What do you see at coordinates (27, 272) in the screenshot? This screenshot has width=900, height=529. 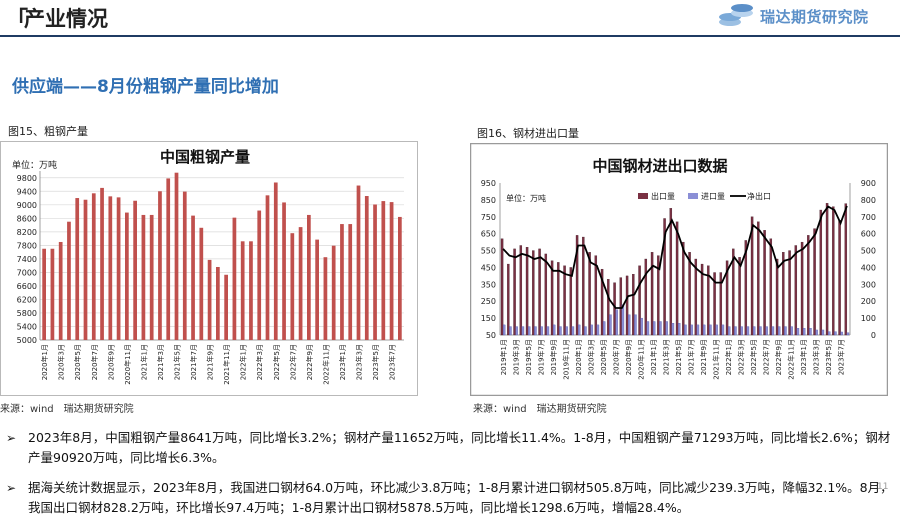 I see `y-tick-label: 7000` at bounding box center [27, 272].